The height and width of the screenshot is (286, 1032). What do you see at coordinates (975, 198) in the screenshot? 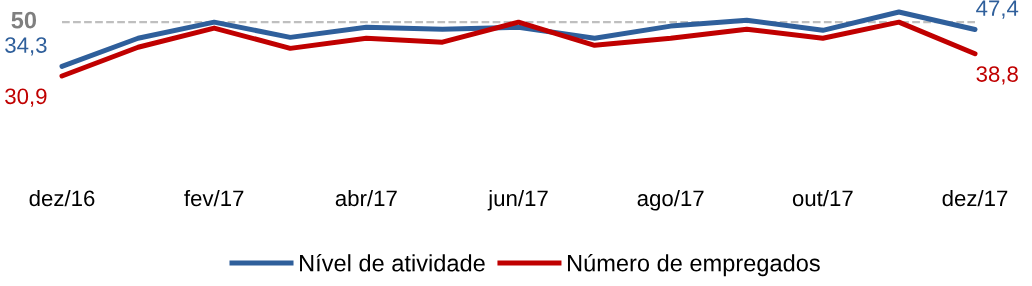
I see `x-tick-label: dez/17` at bounding box center [975, 198].